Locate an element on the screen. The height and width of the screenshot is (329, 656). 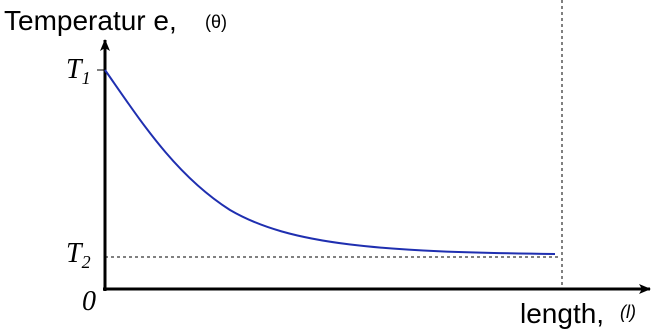
t1-symbol: T is located at coordinates (75, 69).